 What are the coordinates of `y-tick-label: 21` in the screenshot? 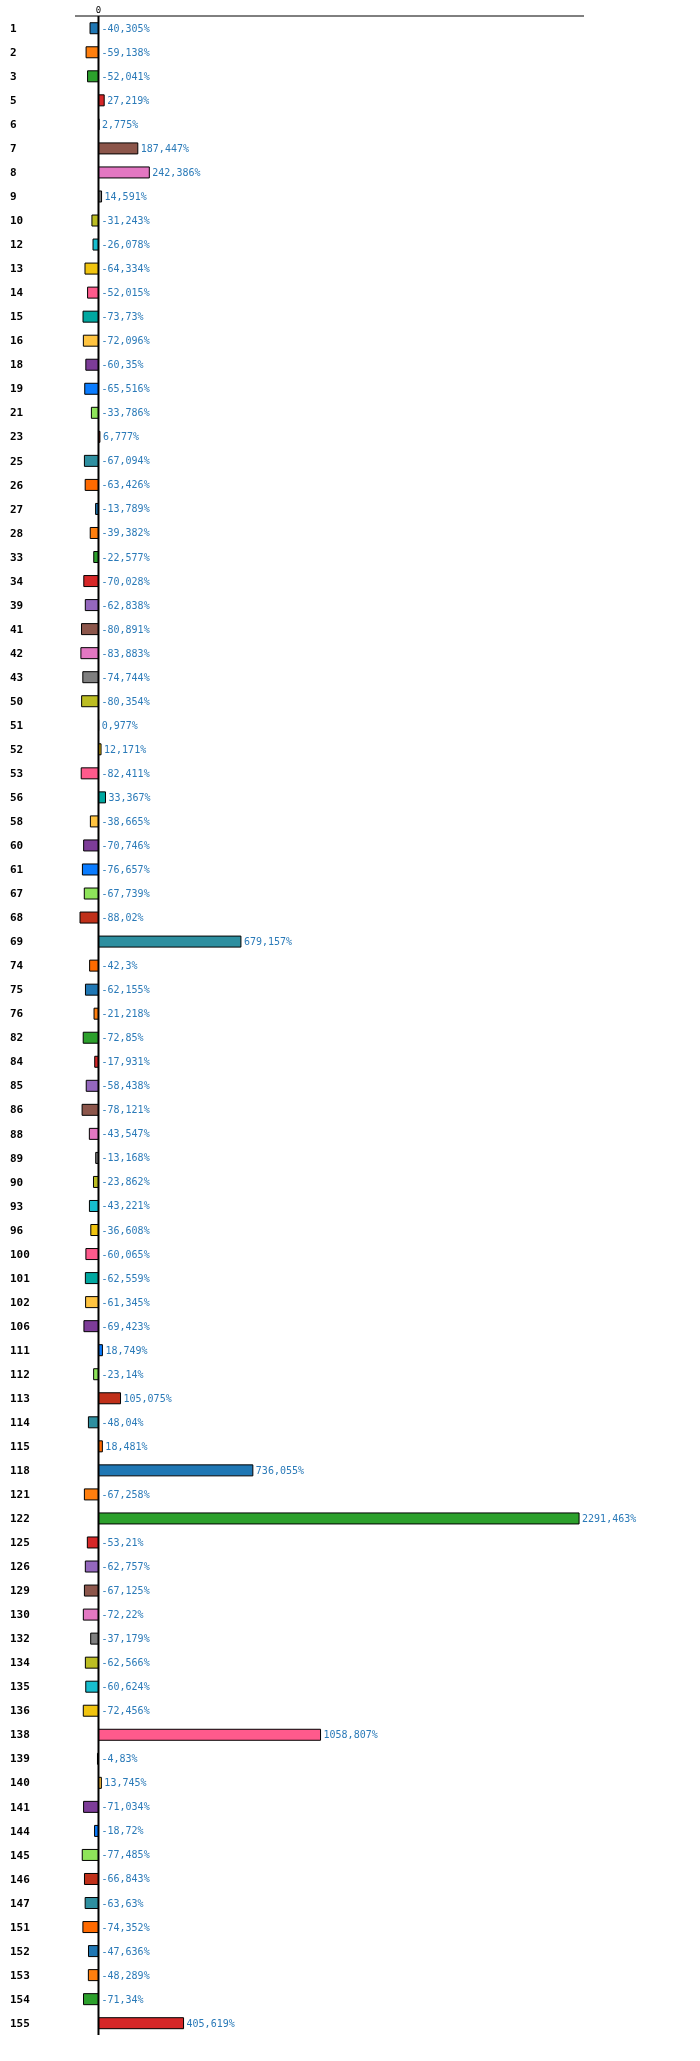 It's located at (17, 413).